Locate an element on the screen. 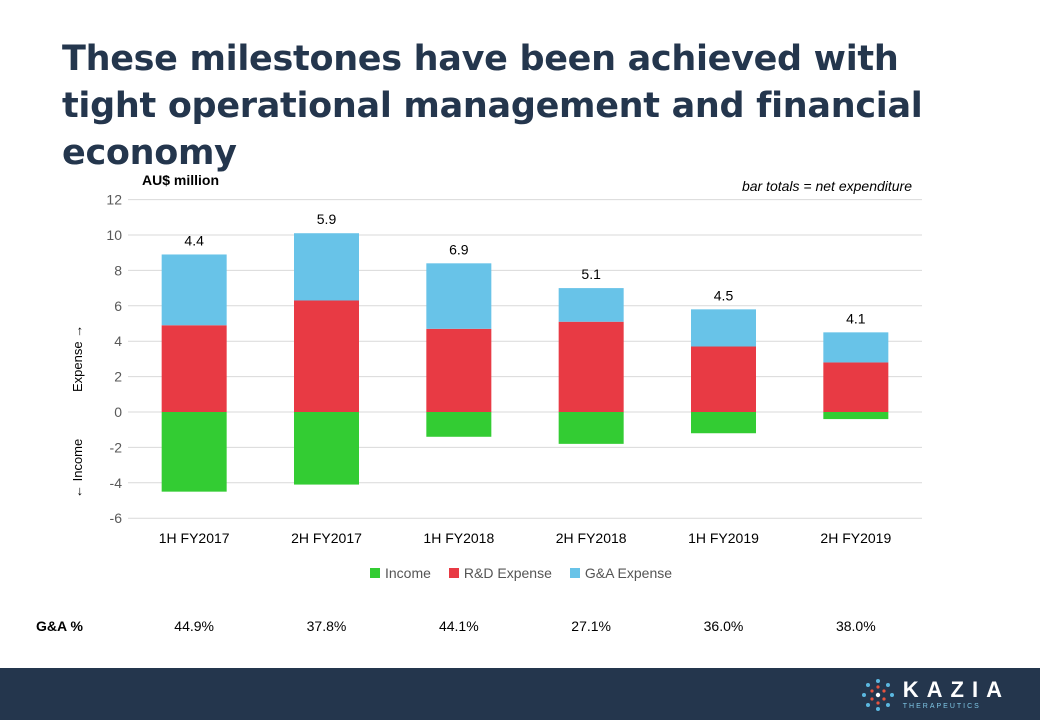 This screenshot has width=1040, height=720. y-tick-label: 0 is located at coordinates (118, 412).